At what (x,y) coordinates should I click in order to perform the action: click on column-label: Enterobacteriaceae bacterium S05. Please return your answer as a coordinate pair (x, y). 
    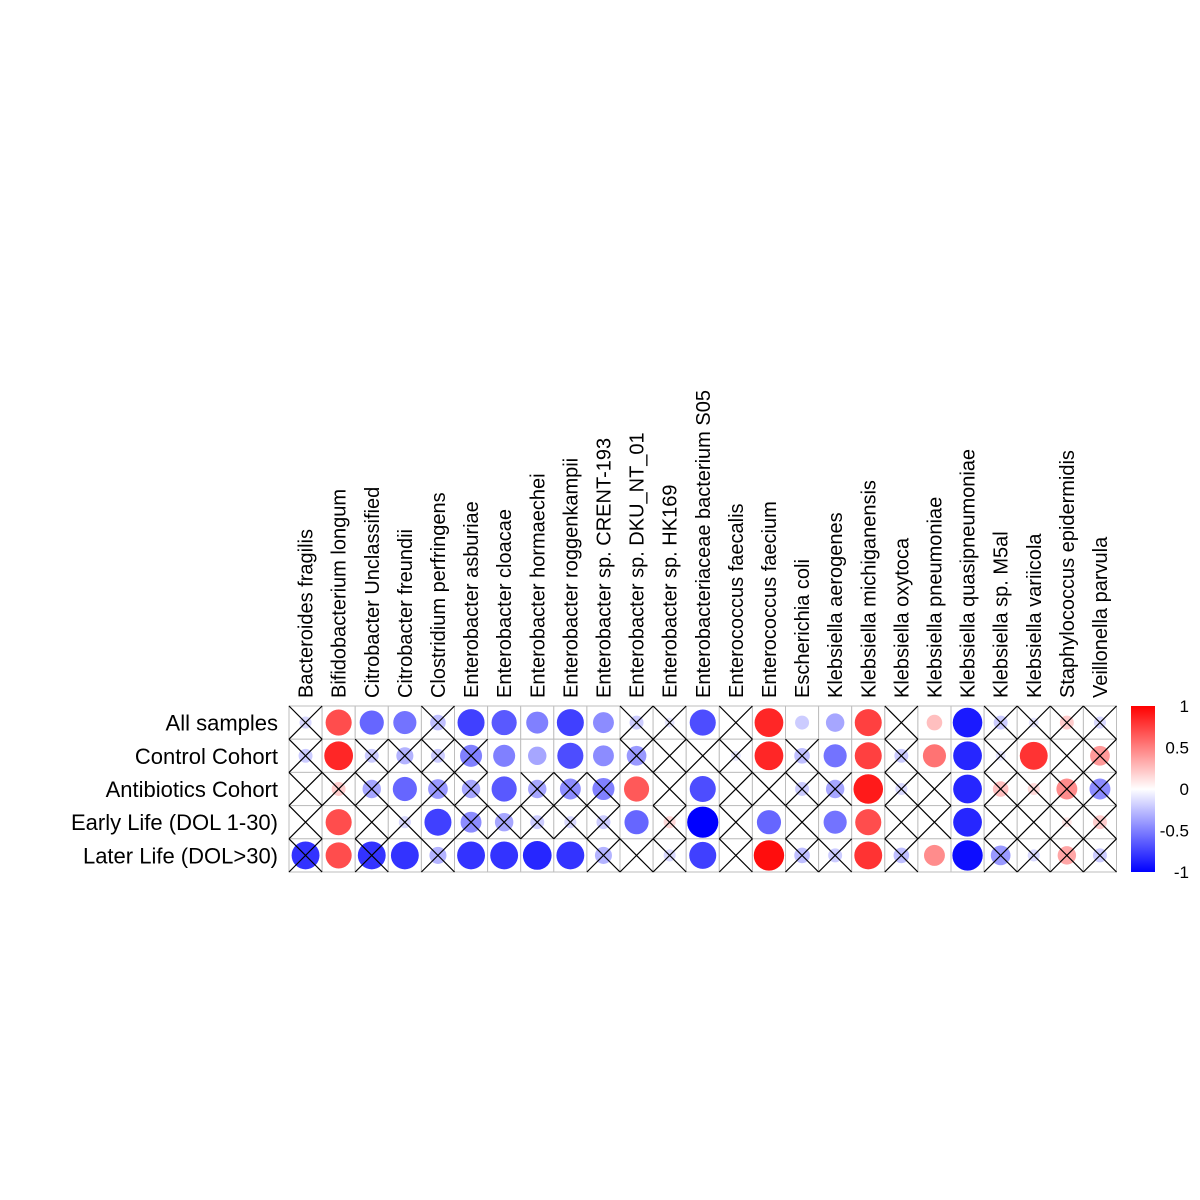
    Looking at the image, I should click on (704, 544).